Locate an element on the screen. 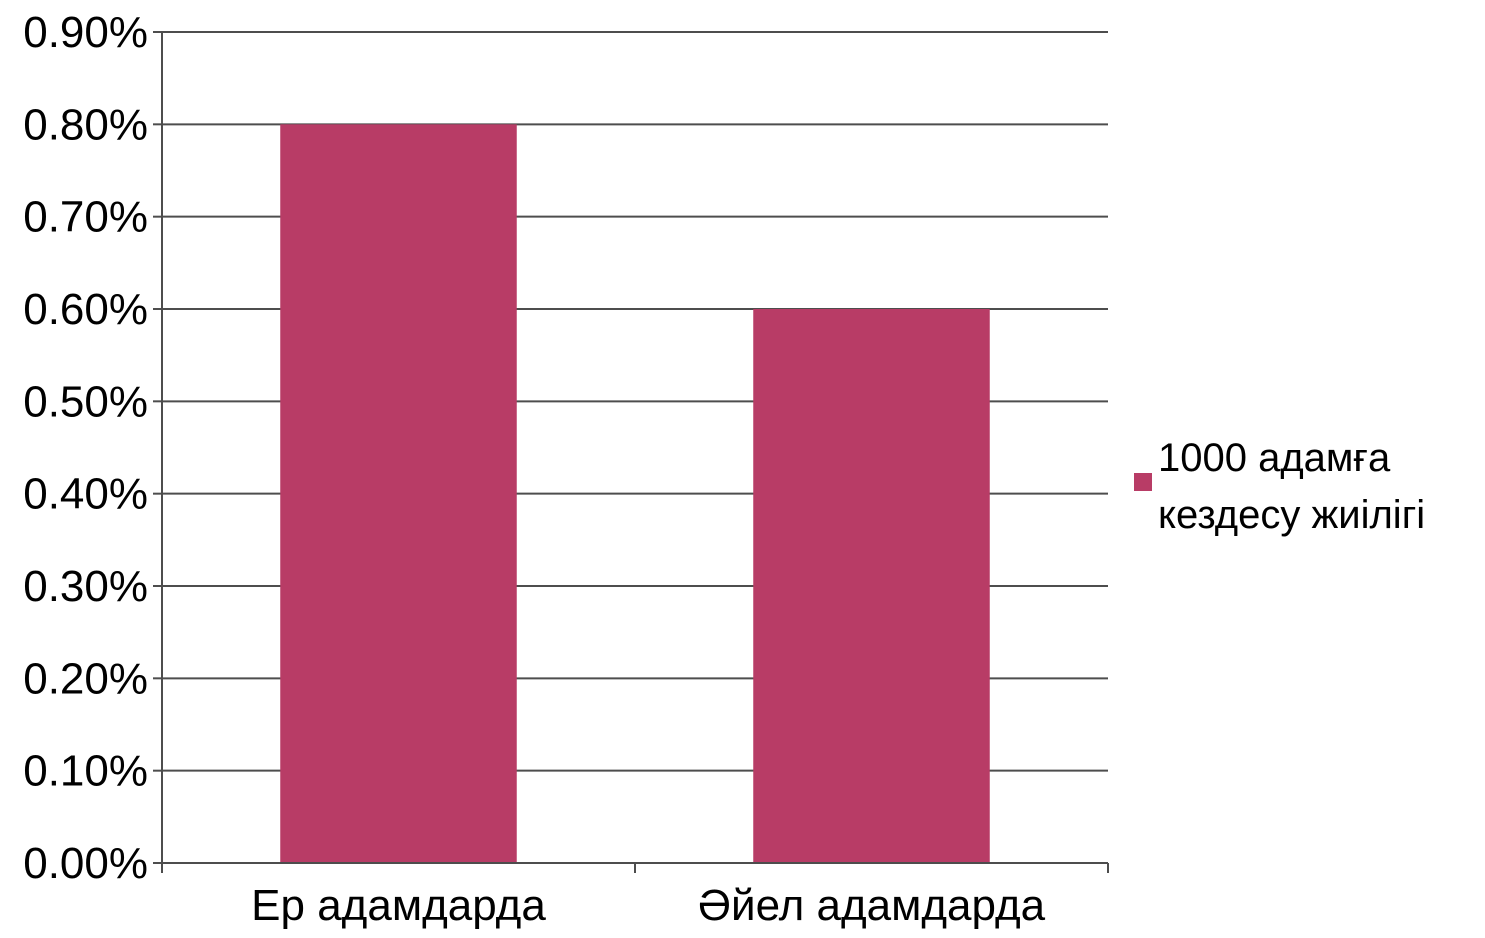  x-category-label: Ер адамдарда is located at coordinates (398, 905).